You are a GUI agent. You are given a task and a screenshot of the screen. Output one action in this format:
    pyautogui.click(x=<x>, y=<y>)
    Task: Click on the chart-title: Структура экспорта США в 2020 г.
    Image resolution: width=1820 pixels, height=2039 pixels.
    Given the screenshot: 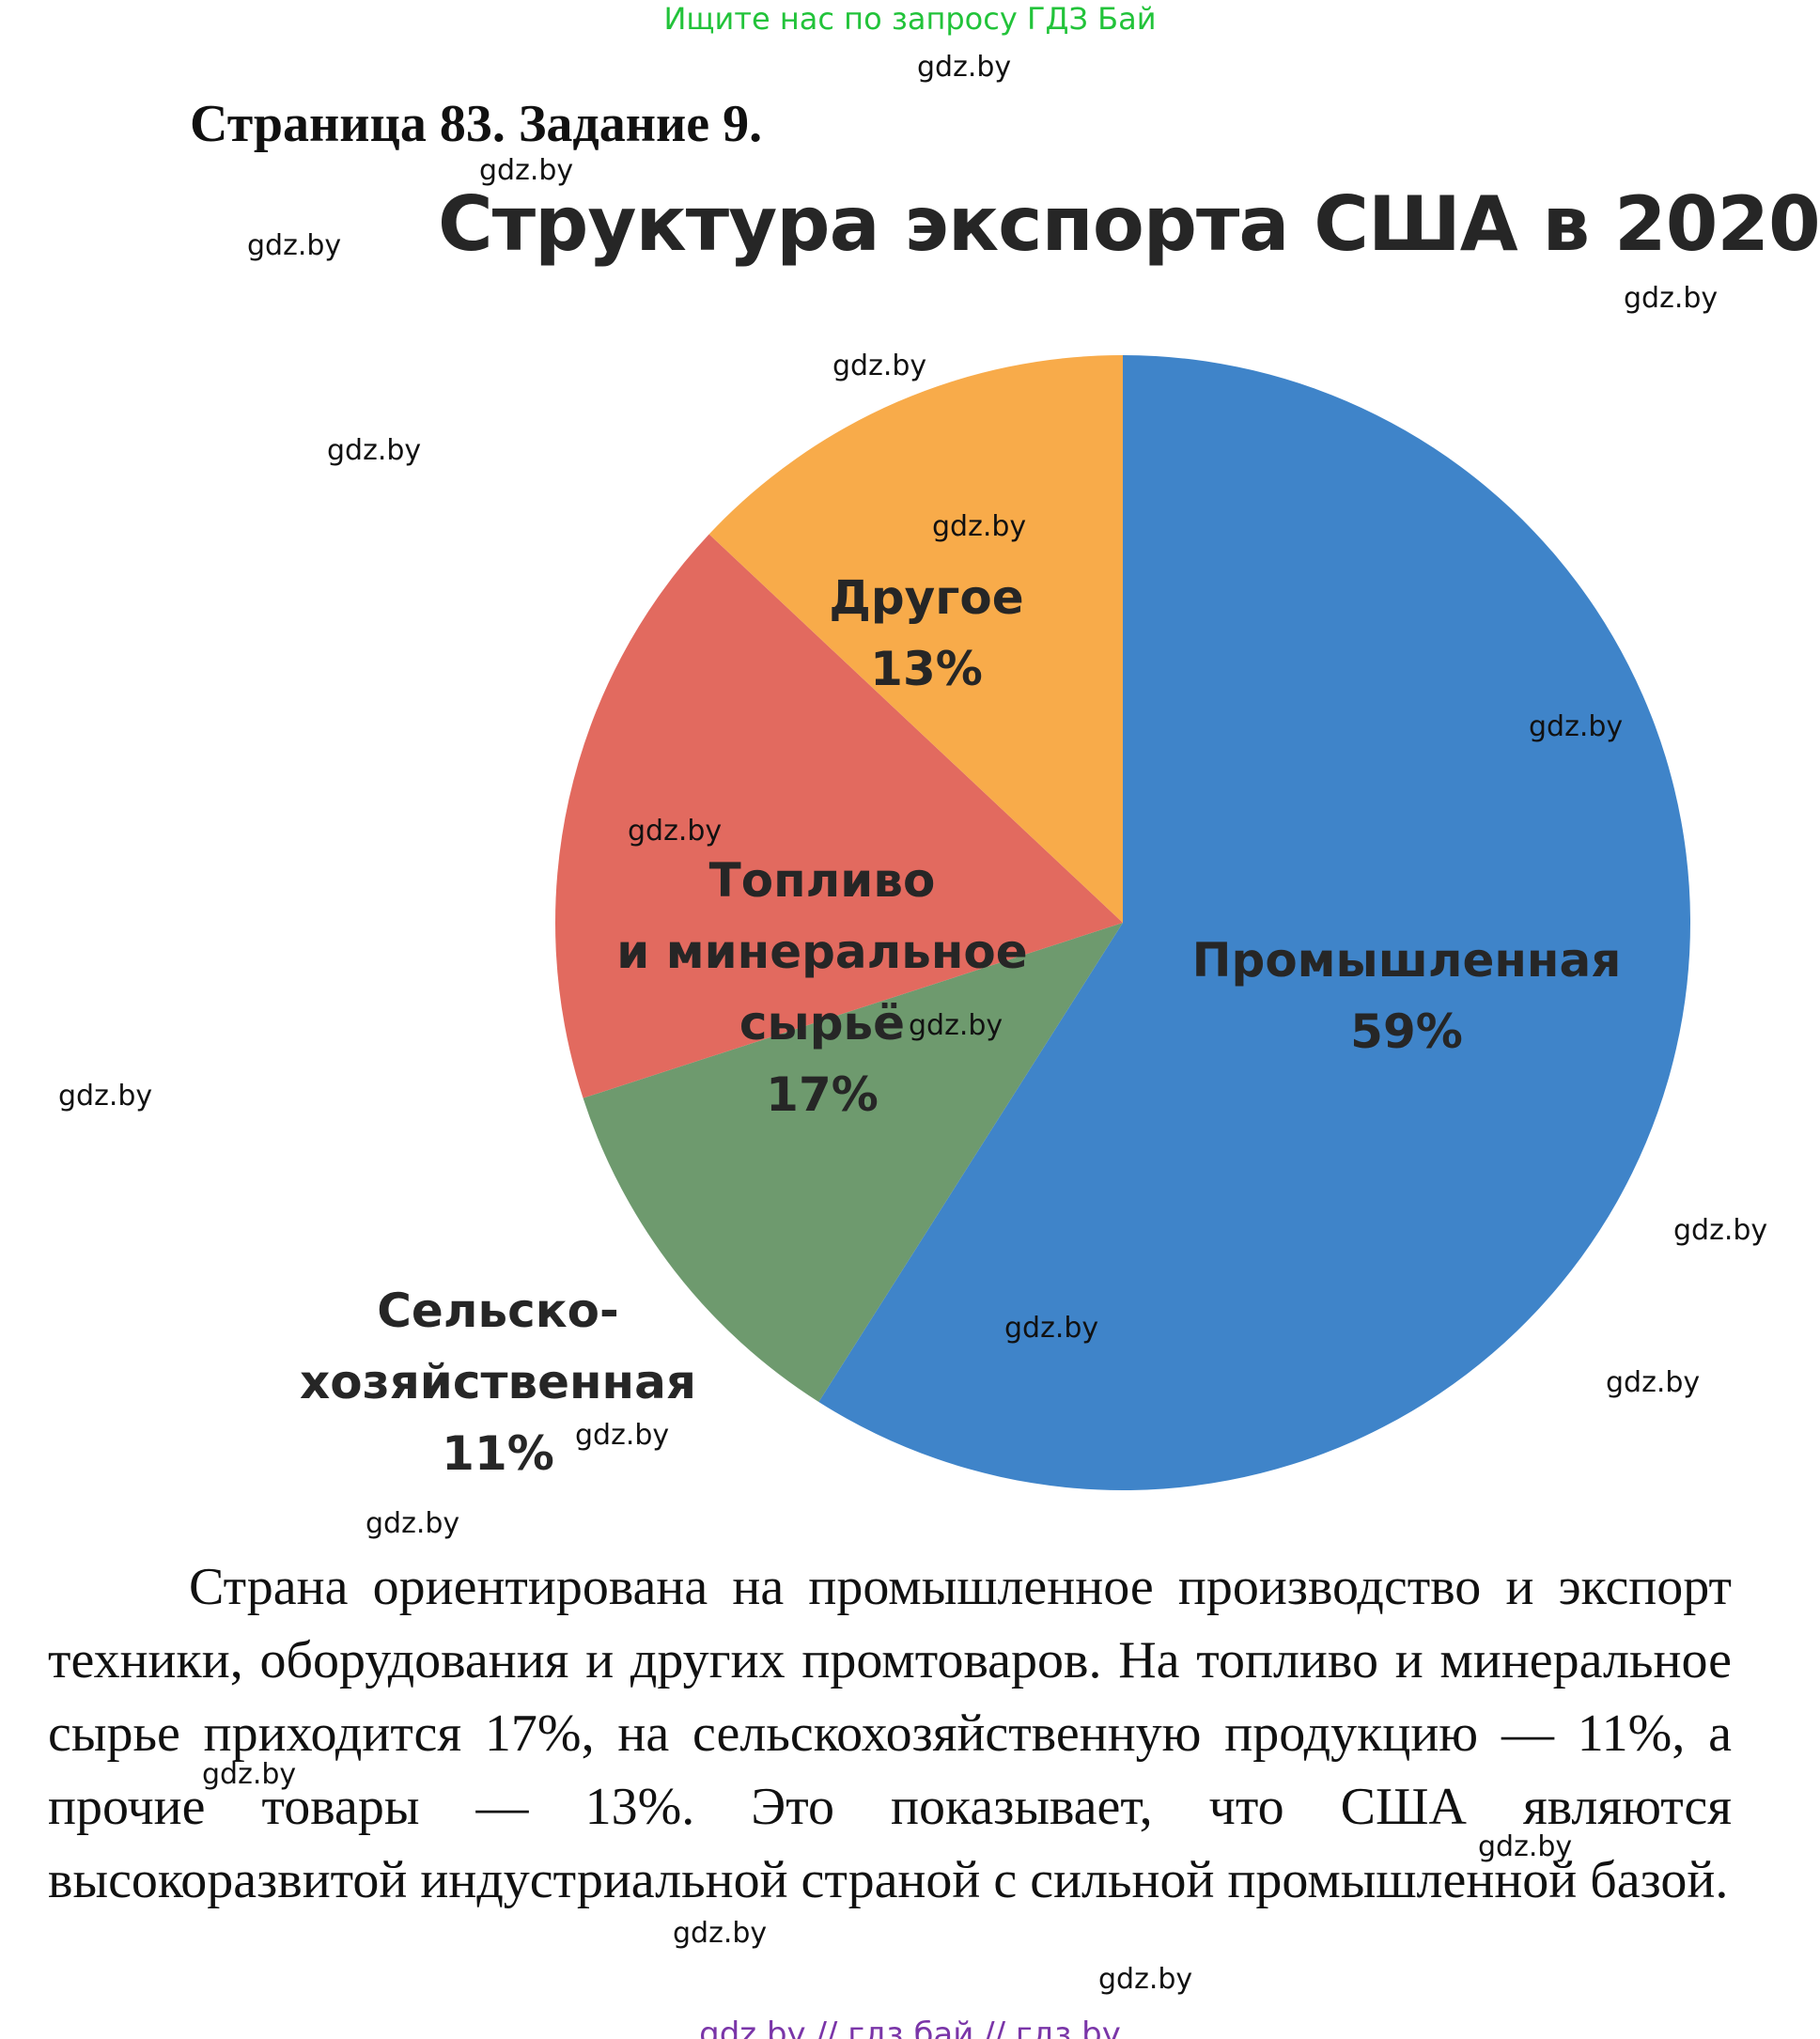 What is the action you would take?
    pyautogui.click(x=1129, y=224)
    